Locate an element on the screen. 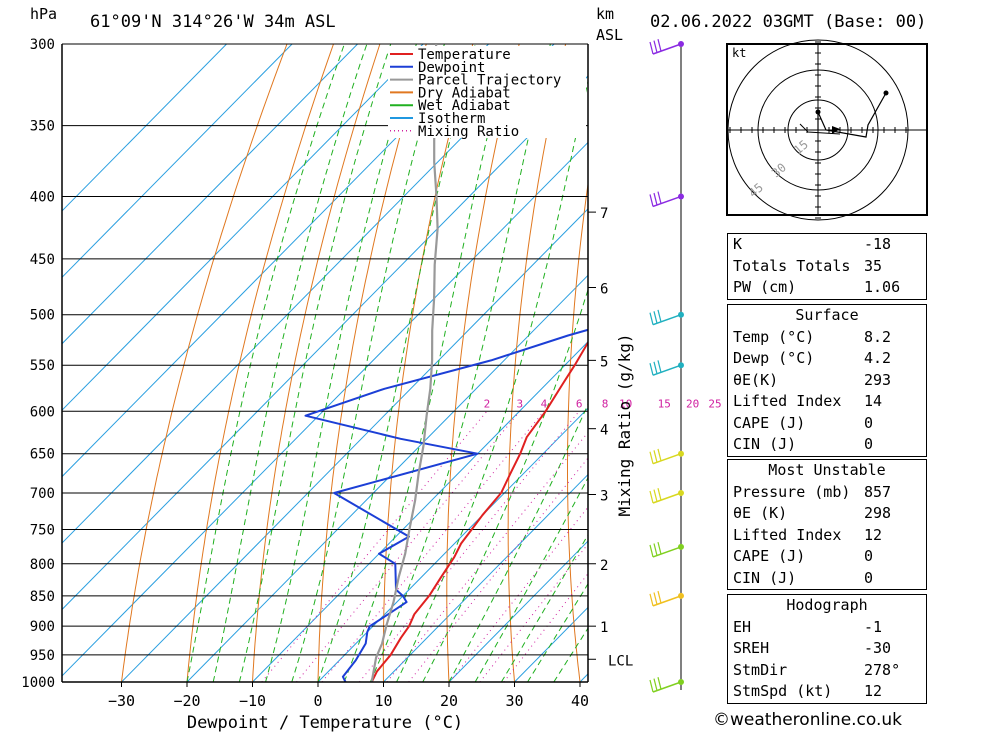 The width and height of the screenshot is (1000, 733). mixing-ratio-tick-label: 3 is located at coordinates (519, 403).